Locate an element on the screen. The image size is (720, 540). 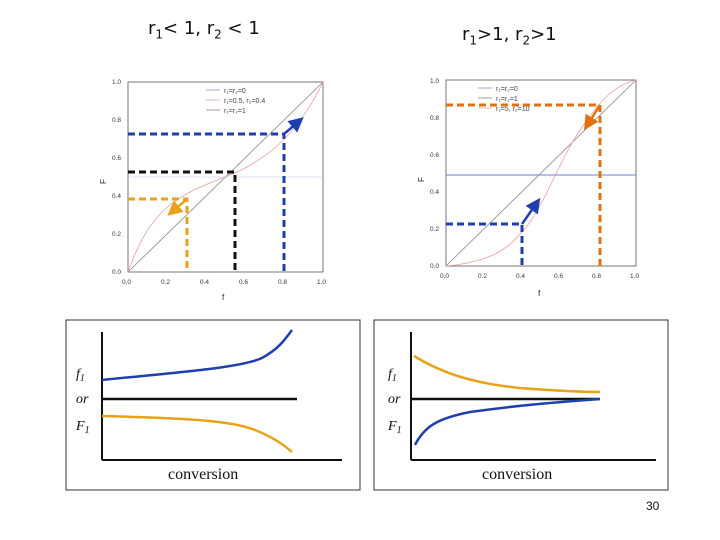
right-legend-item: r₁=r₂=1 is located at coordinates (507, 99).